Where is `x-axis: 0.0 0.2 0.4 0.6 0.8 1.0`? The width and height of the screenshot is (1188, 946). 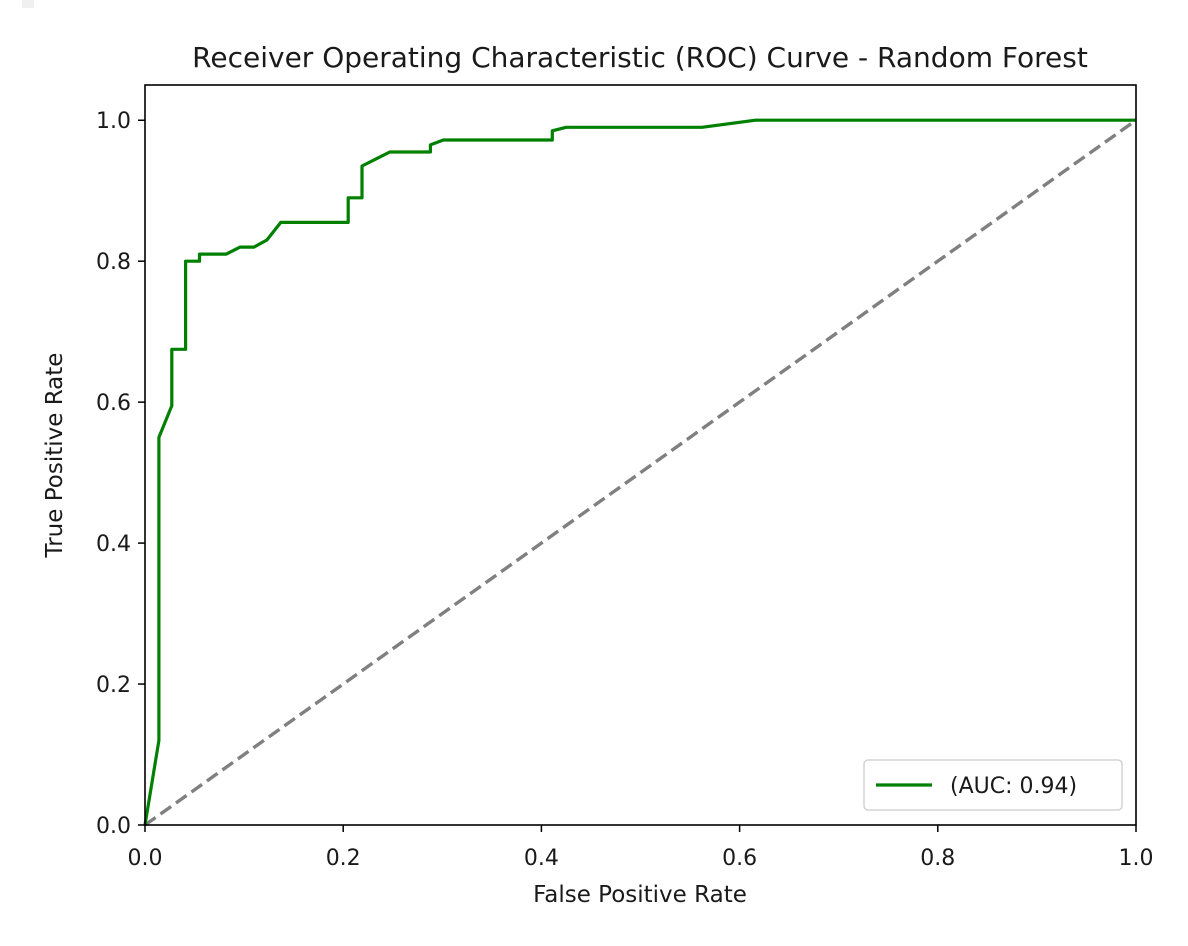 x-axis: 0.0 0.2 0.4 0.6 0.8 1.0 is located at coordinates (641, 848).